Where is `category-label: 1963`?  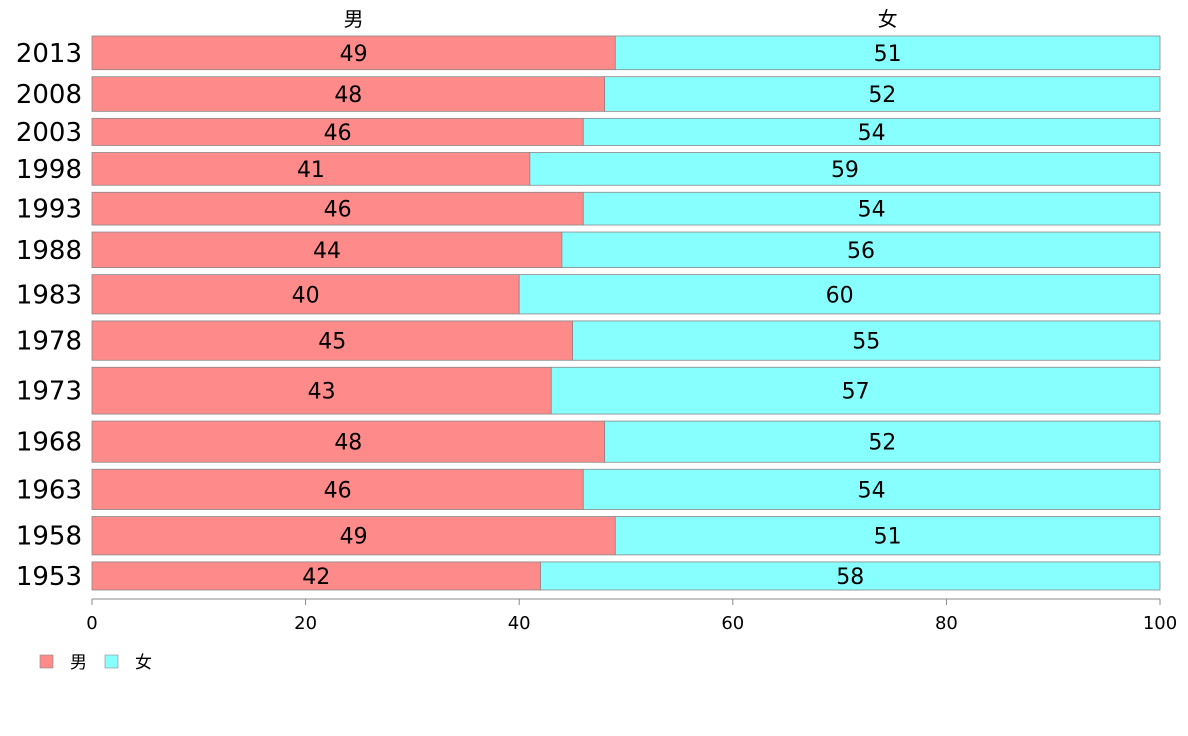 category-label: 1963 is located at coordinates (49, 490).